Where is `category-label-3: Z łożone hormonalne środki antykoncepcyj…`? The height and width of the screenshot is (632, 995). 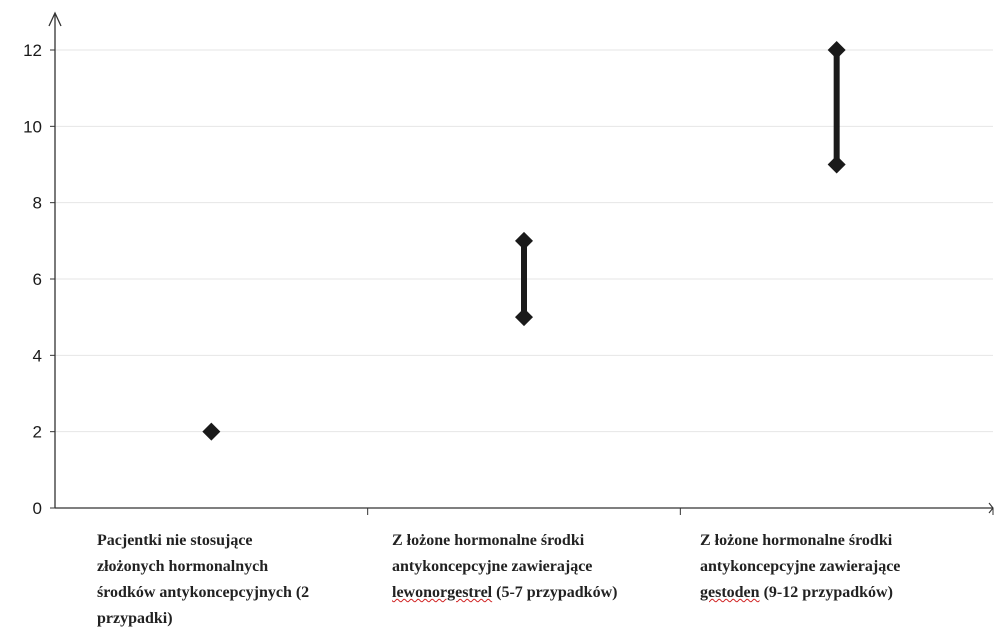 category-label-3: Z łożone hormonalne środki antykoncepcyj… is located at coordinates (847, 567).